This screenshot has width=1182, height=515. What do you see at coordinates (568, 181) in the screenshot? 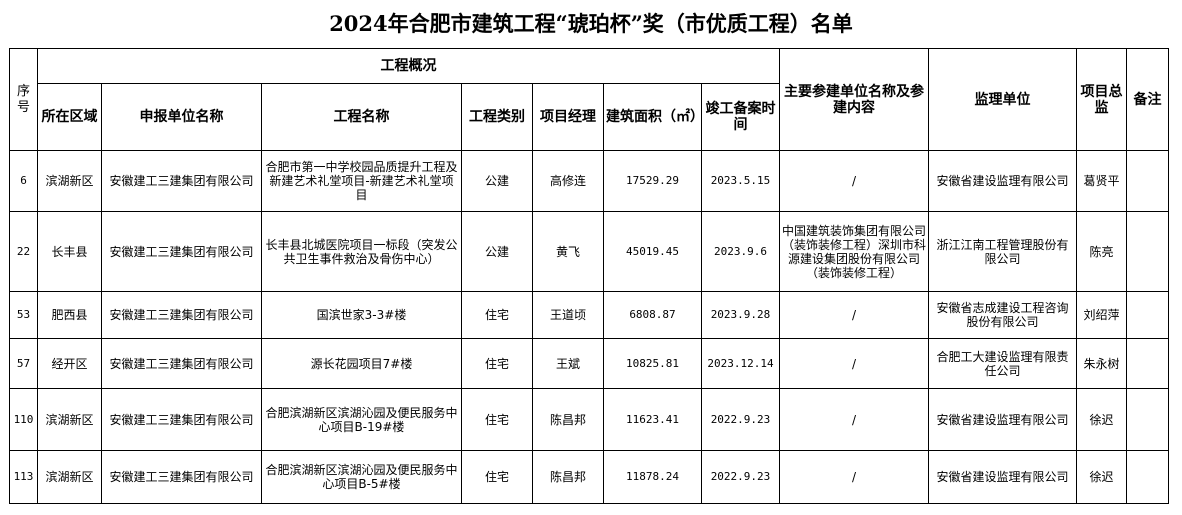
I see `cell-manager: 高修连` at bounding box center [568, 181].